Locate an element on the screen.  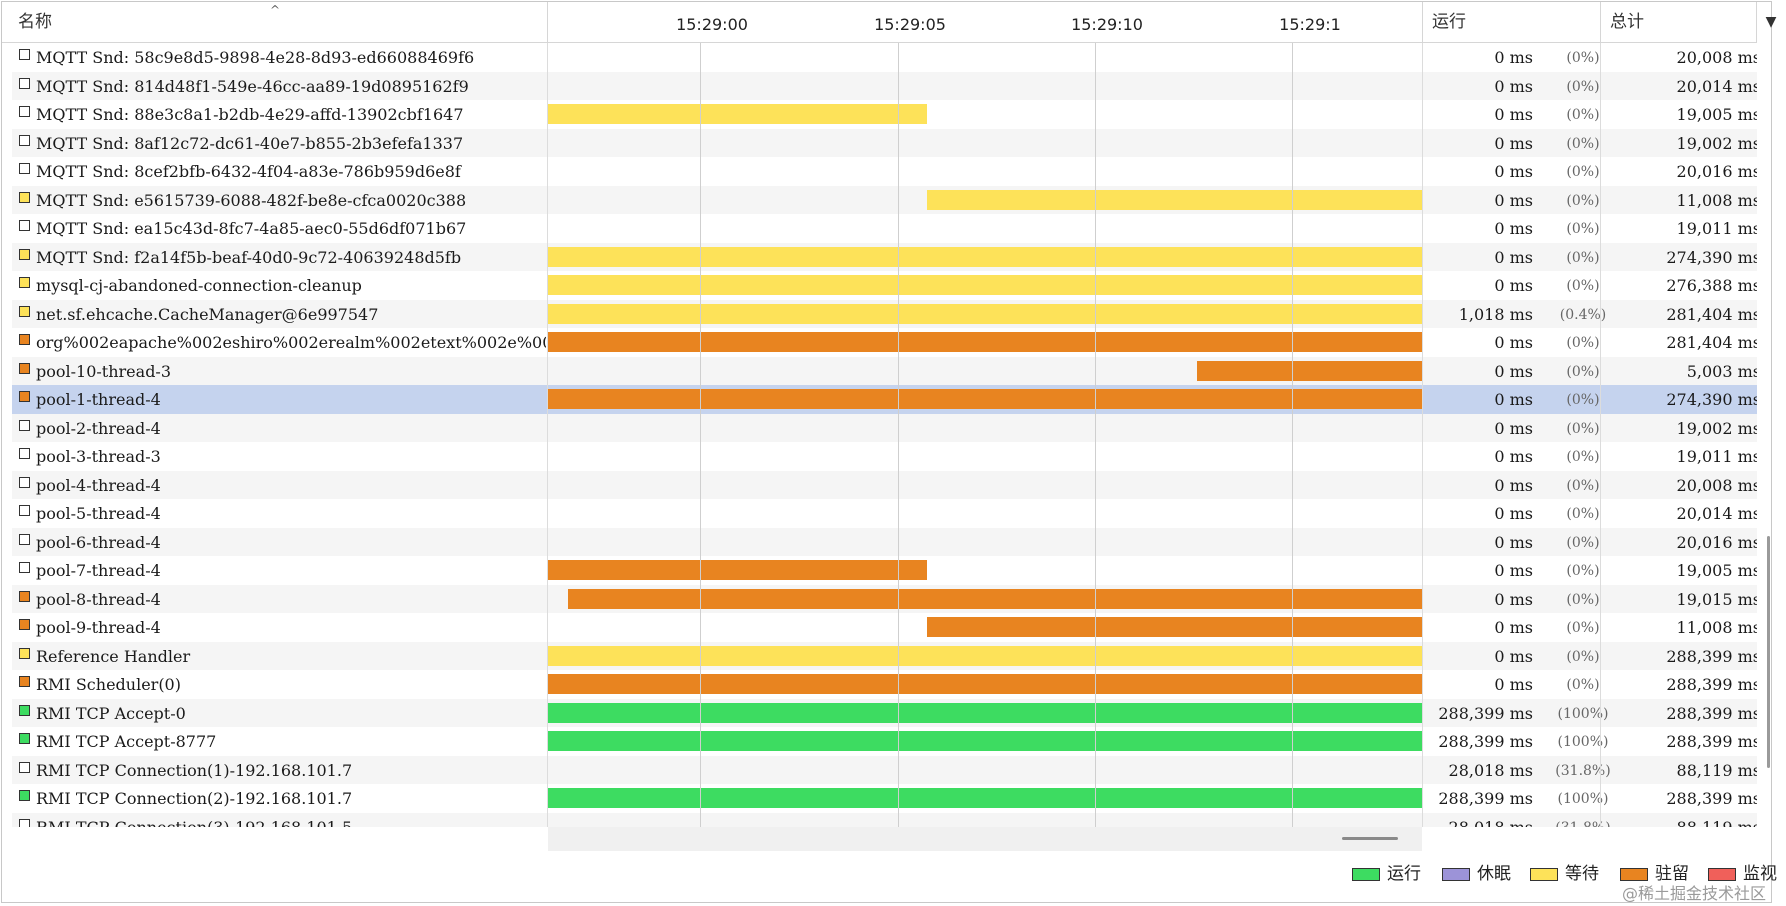
column-header-running: 运行 is located at coordinates (1449, 22).